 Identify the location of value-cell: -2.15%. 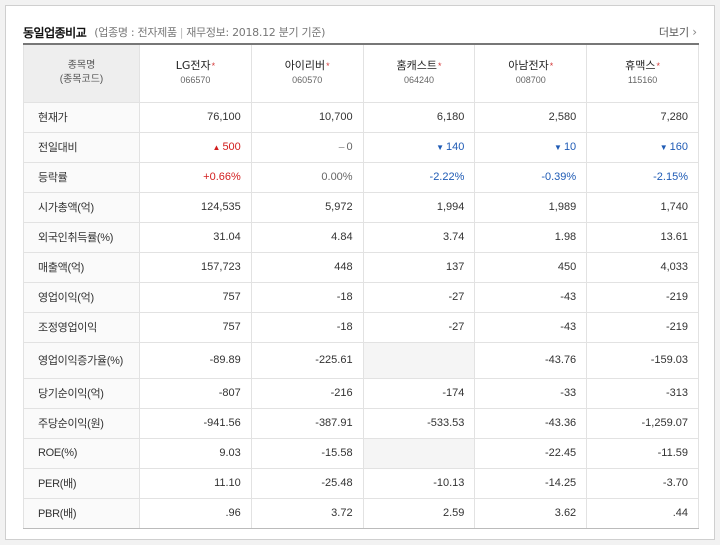
(642, 177).